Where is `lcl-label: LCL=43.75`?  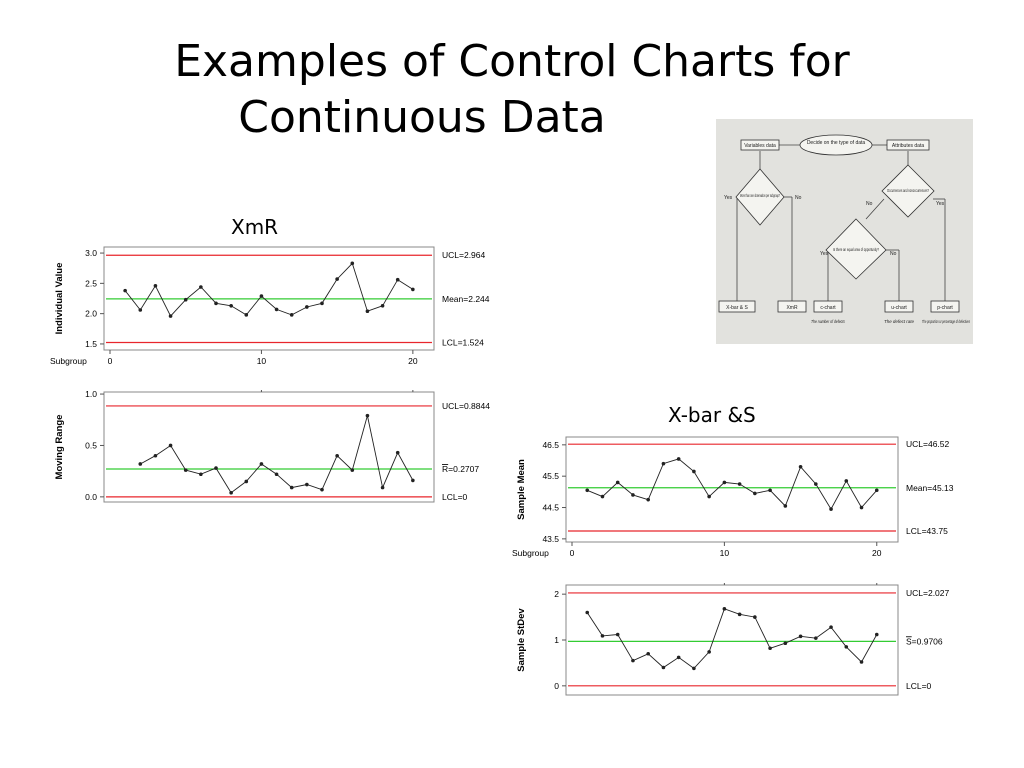
lcl-label: LCL=43.75 is located at coordinates (927, 531).